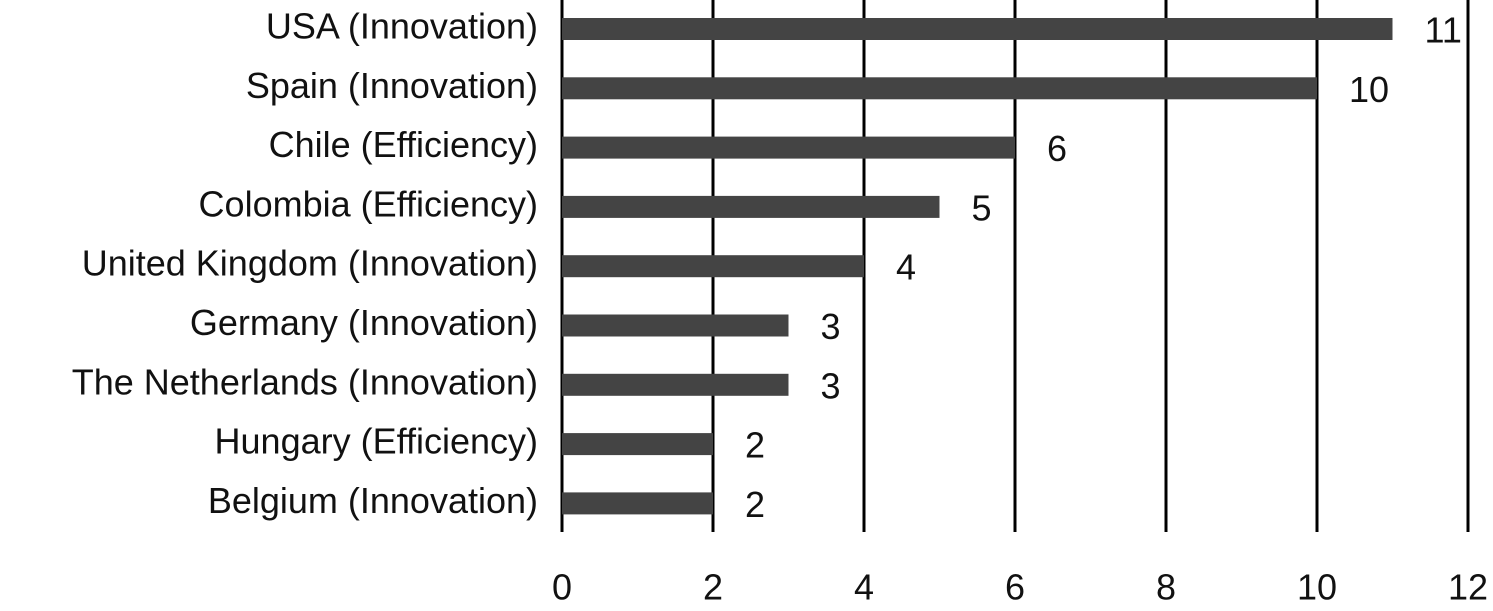 This screenshot has height=611, width=1493. What do you see at coordinates (373, 500) in the screenshot?
I see `y-tick-label: Belgium (Innovation)` at bounding box center [373, 500].